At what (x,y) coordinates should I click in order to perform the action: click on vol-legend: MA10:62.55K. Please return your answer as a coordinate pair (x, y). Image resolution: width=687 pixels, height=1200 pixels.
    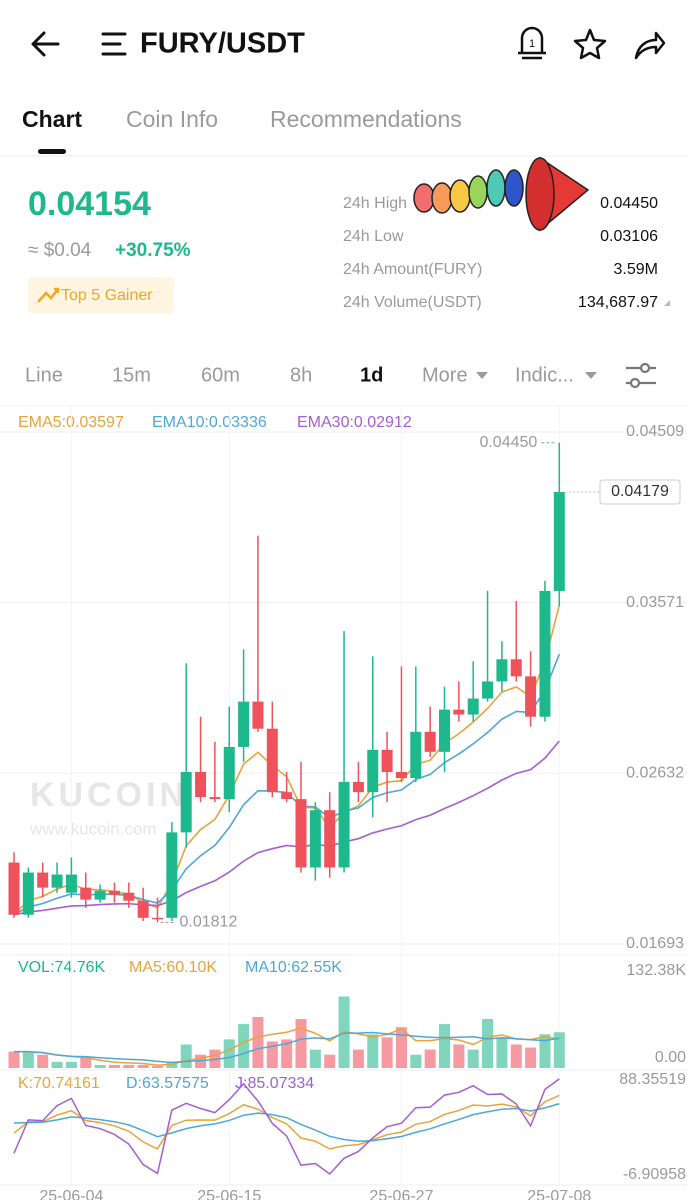
    Looking at the image, I should click on (293, 967).